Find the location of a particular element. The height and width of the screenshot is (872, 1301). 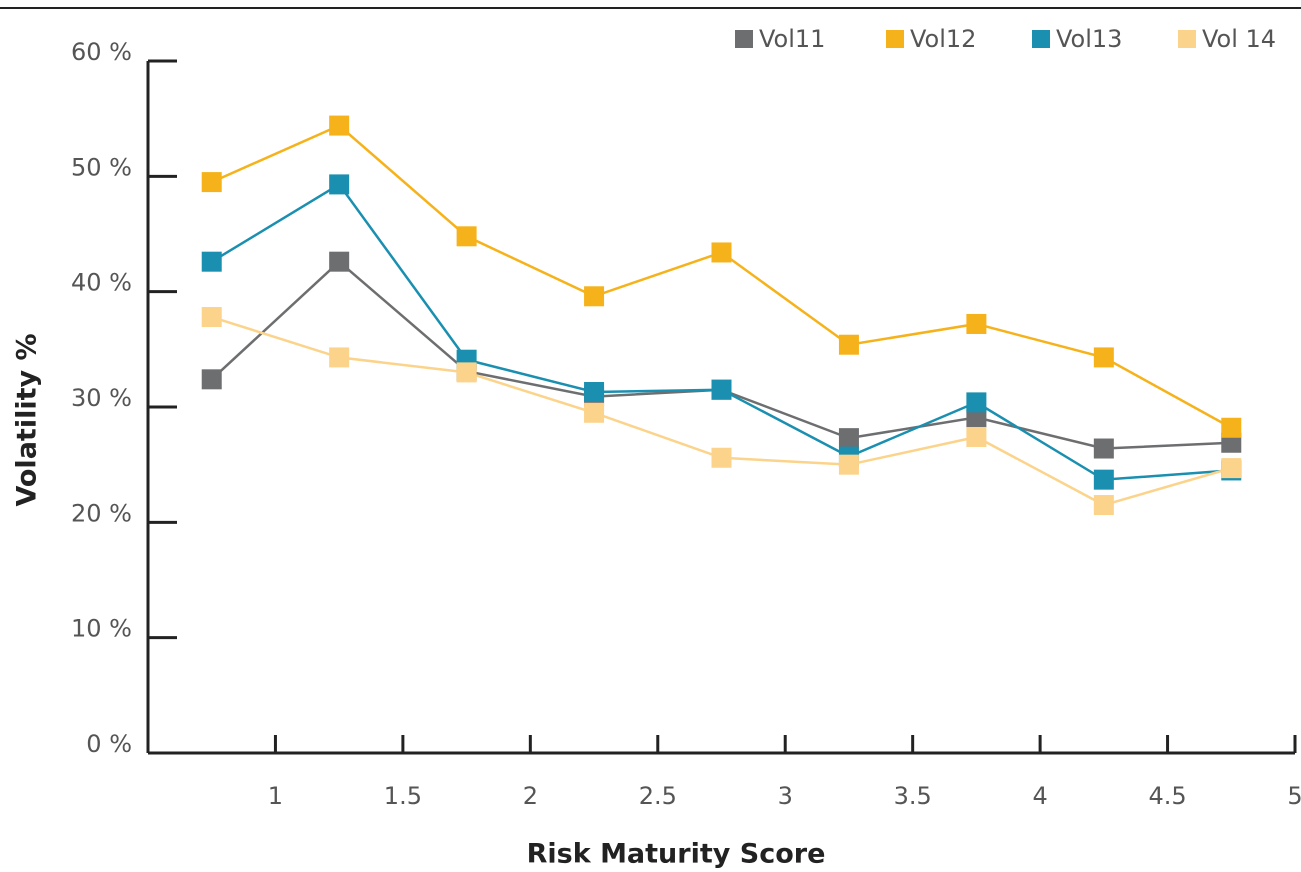

x-tick-label: 1.5 is located at coordinates (403, 796).